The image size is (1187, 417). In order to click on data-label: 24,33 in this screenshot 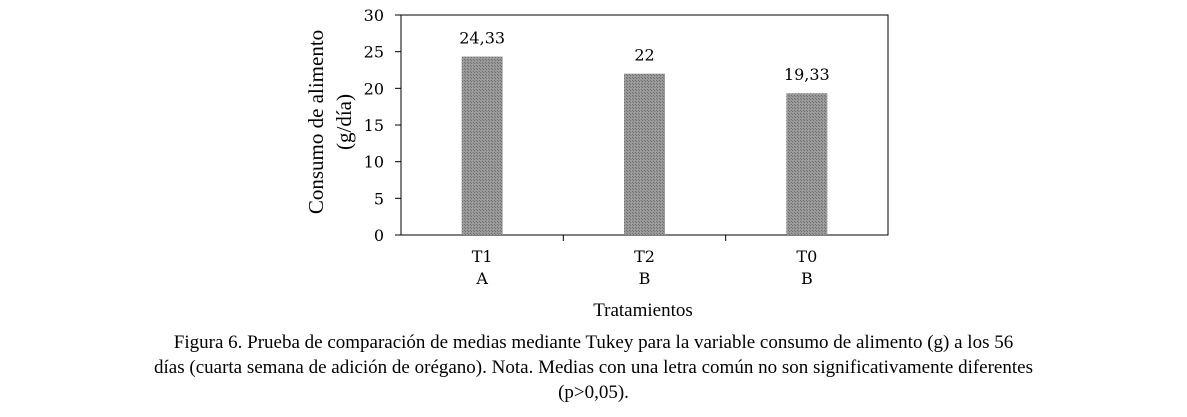, I will do `click(482, 38)`.